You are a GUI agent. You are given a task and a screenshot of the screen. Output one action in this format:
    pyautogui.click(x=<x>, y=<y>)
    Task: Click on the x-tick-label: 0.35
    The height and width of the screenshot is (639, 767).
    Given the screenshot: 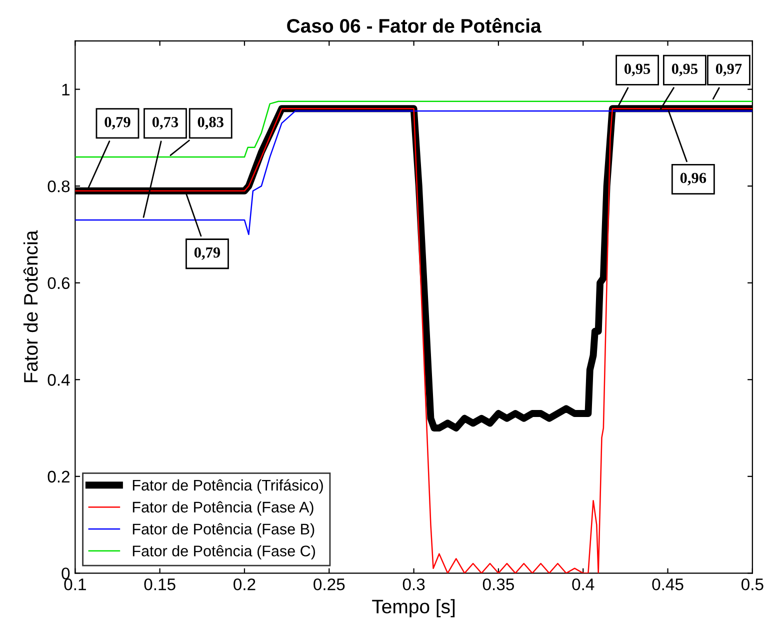 What is the action you would take?
    pyautogui.click(x=498, y=584)
    